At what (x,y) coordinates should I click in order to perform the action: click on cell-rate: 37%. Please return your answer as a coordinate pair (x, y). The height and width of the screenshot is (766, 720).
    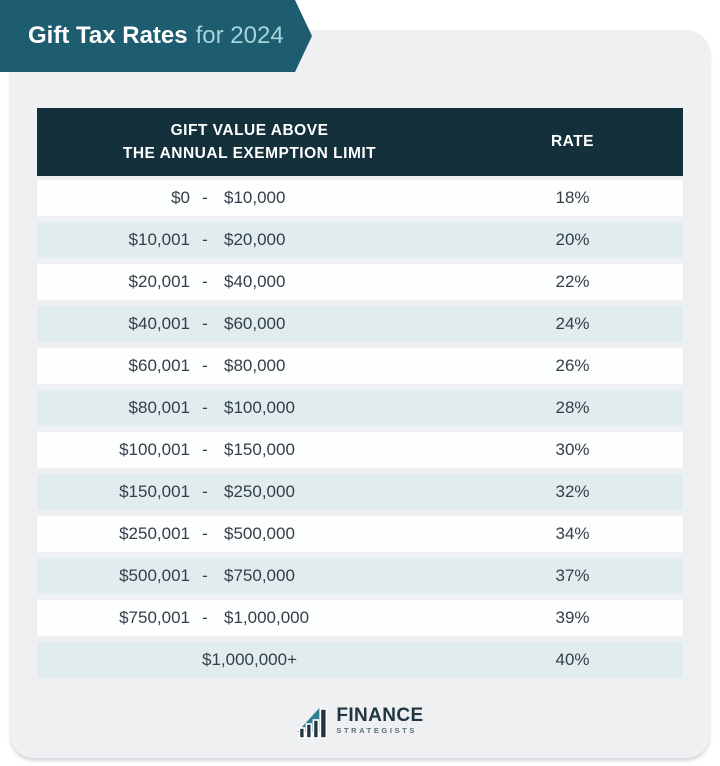
    Looking at the image, I should click on (572, 575).